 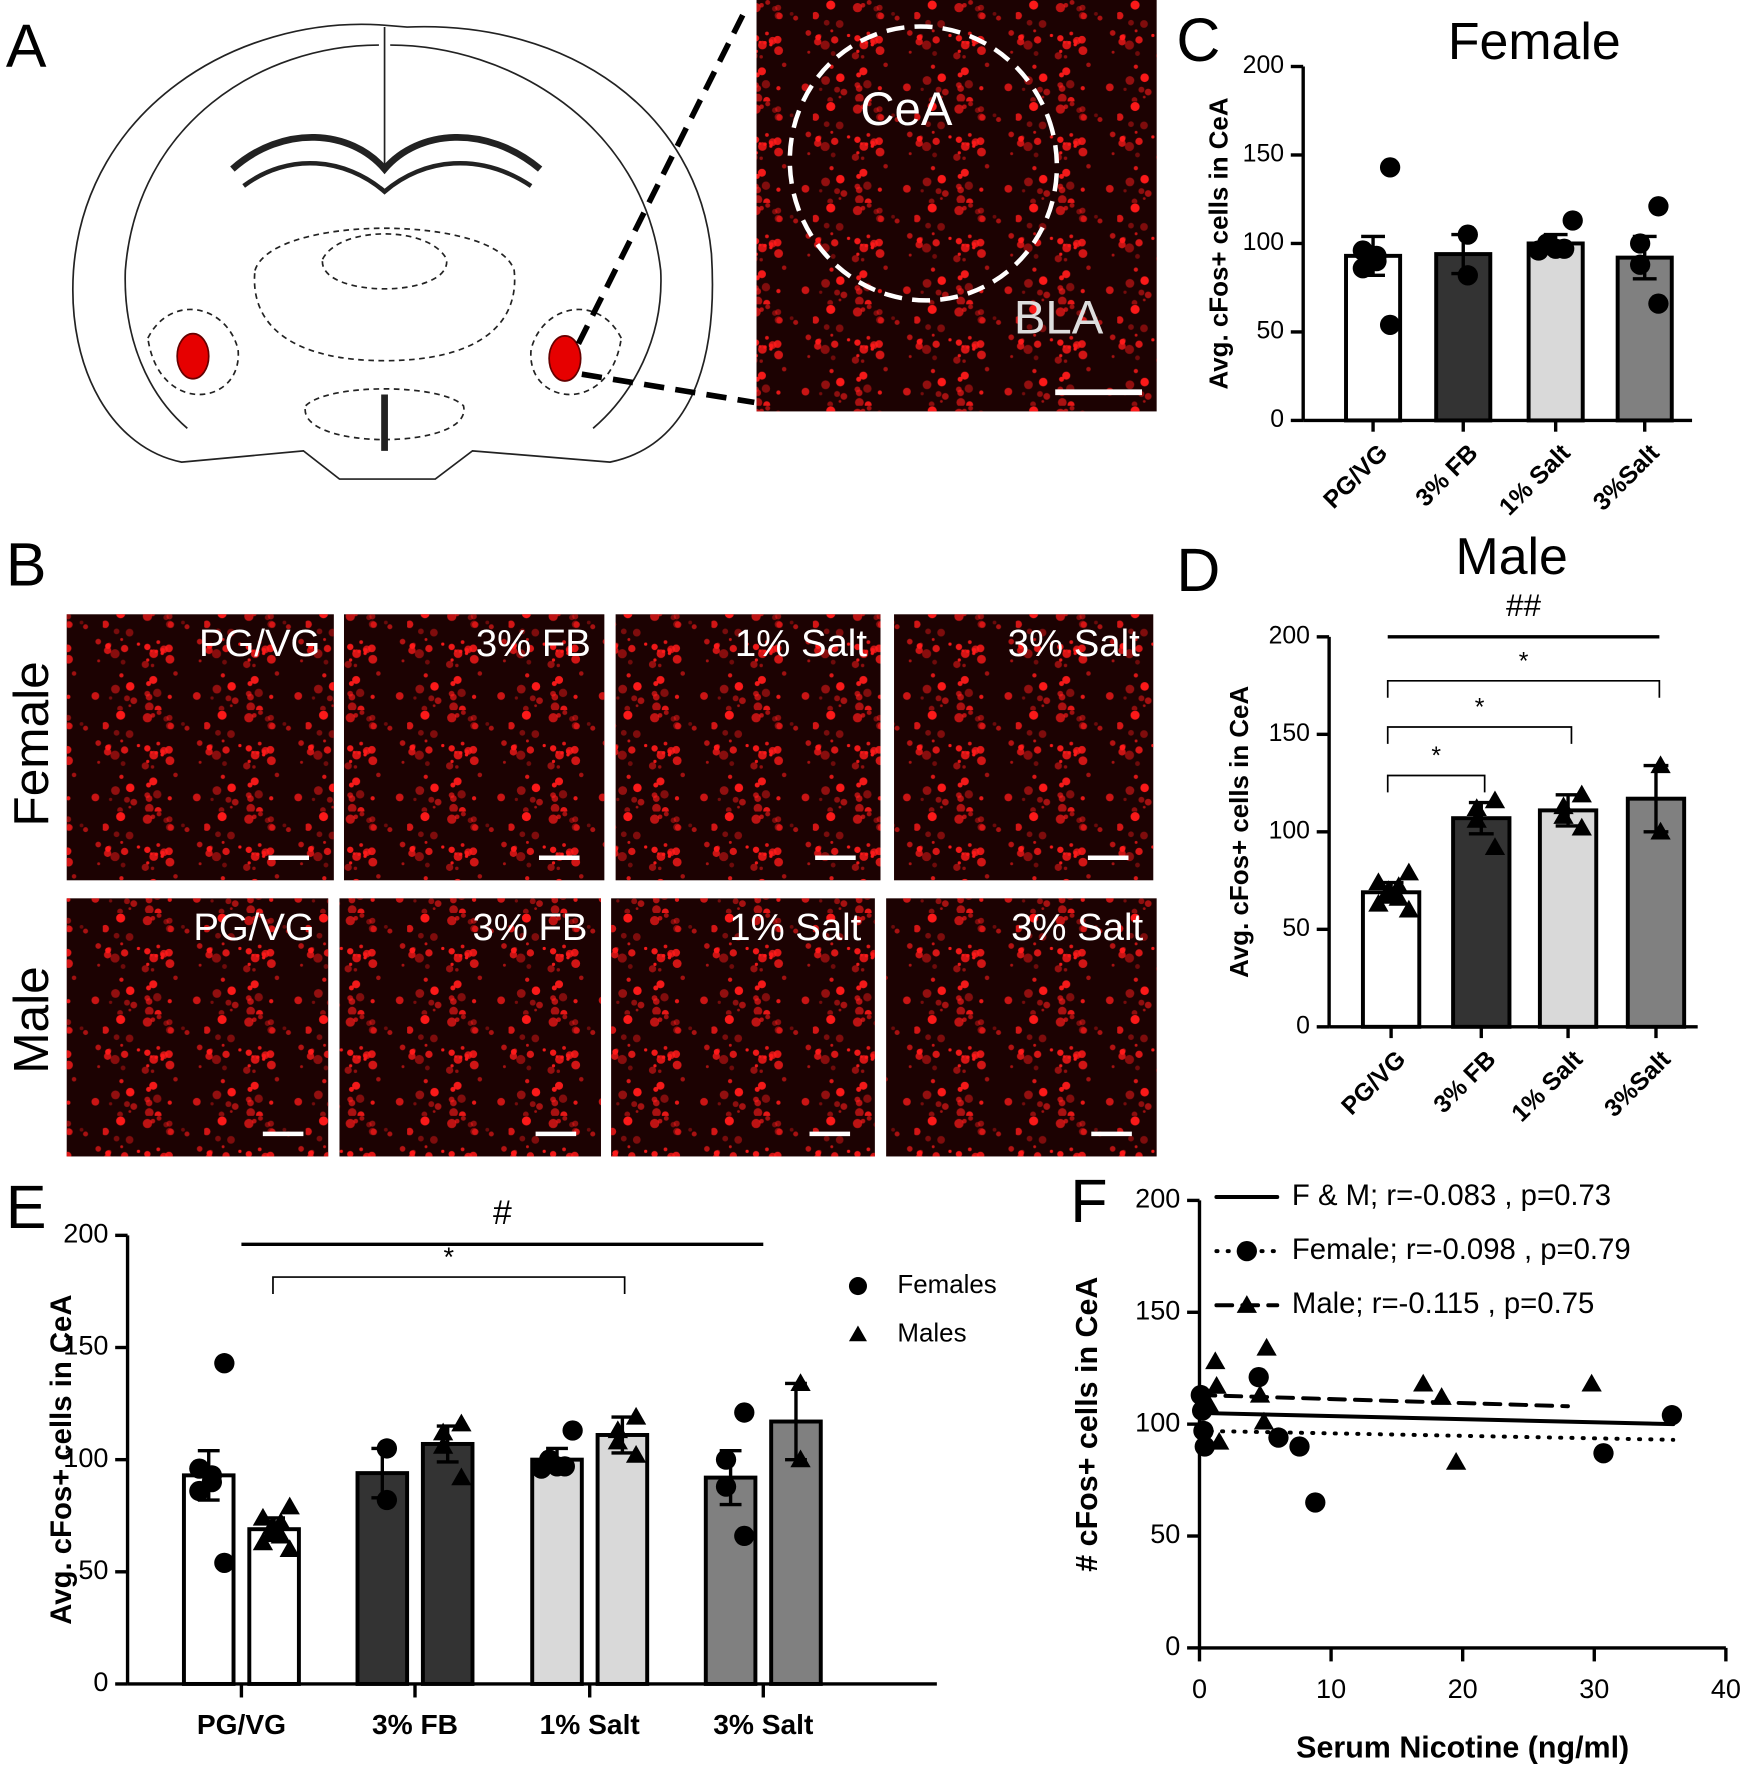 I want to click on legend-label: Females, so click(x=946, y=1285).